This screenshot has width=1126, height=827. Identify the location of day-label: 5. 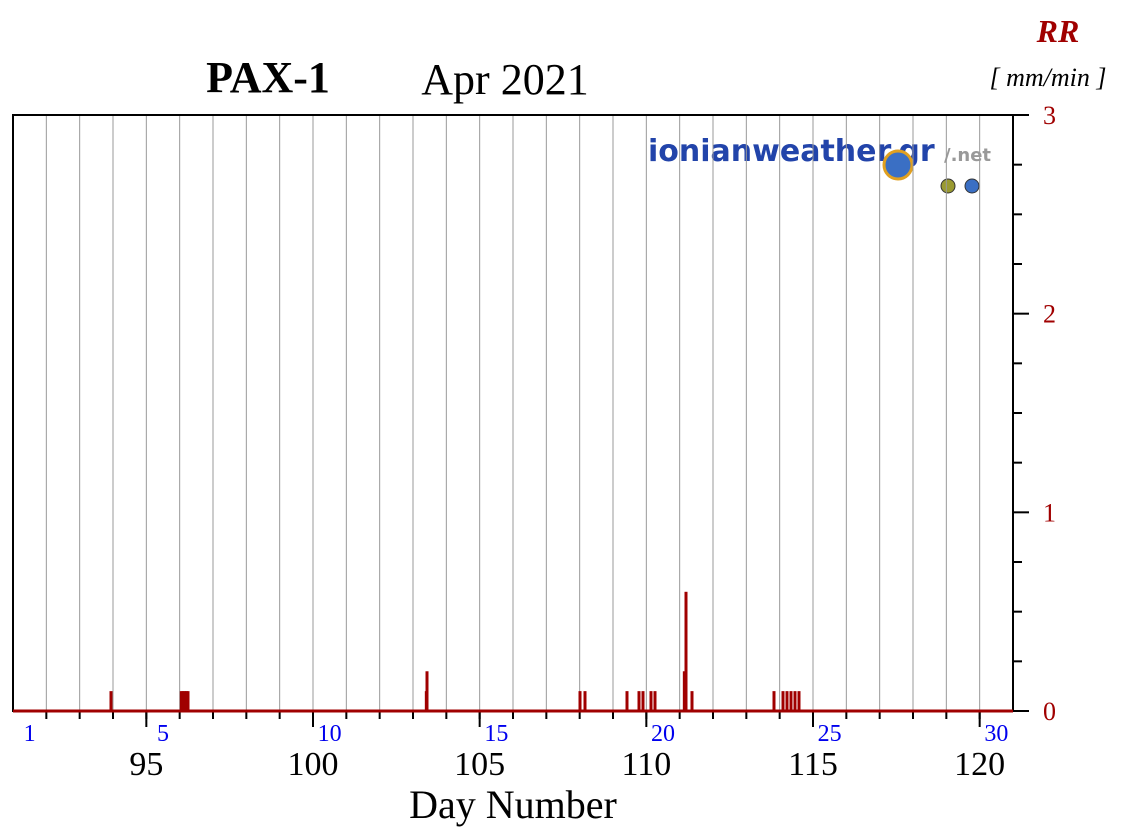
(163, 734).